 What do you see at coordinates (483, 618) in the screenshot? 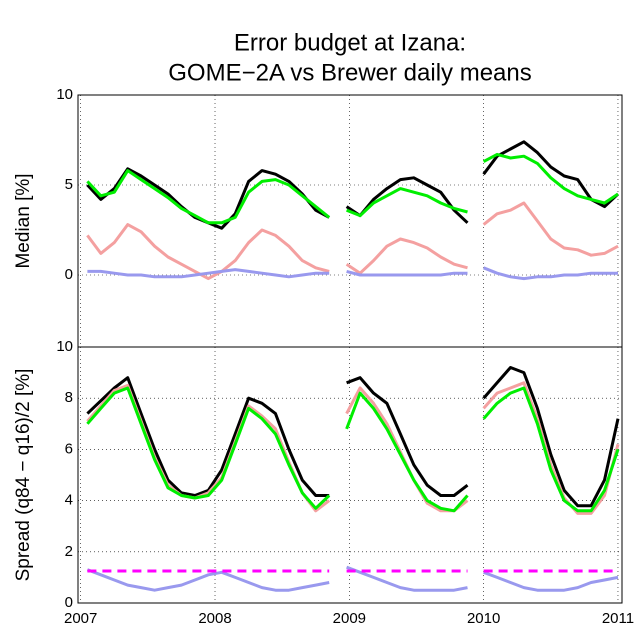
I see `x-tick-label: 2010` at bounding box center [483, 618].